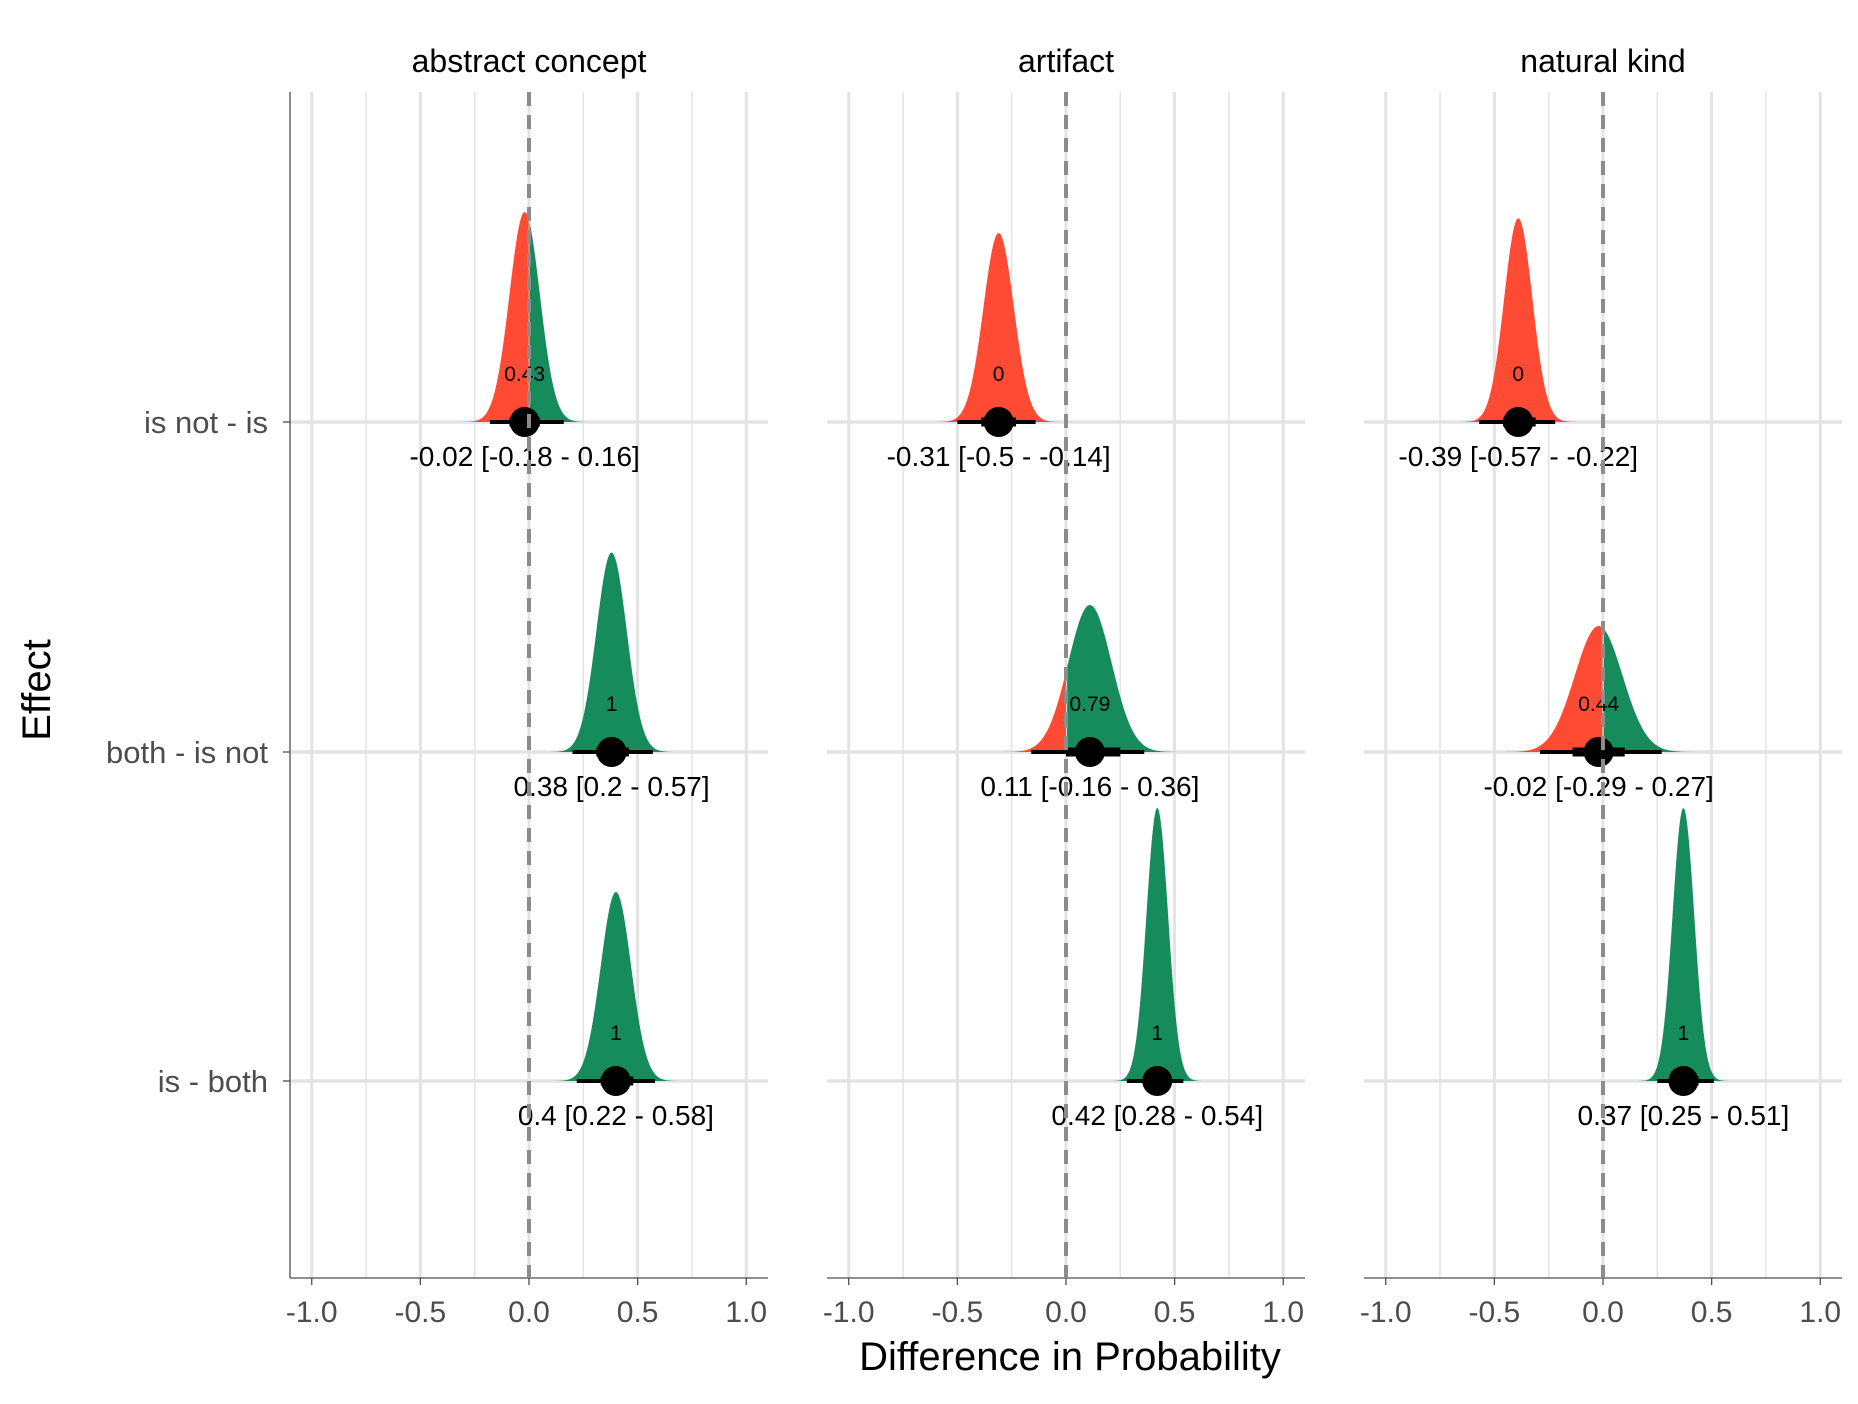  What do you see at coordinates (1518, 456) in the screenshot?
I see `interval-label: -0.39 [-0.57 - -0.22]` at bounding box center [1518, 456].